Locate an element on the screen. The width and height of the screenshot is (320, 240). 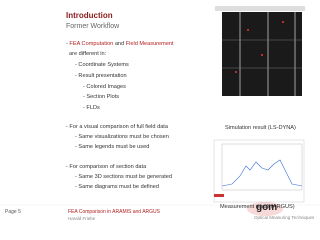
page-number: Page 5 is located at coordinates (13, 212).